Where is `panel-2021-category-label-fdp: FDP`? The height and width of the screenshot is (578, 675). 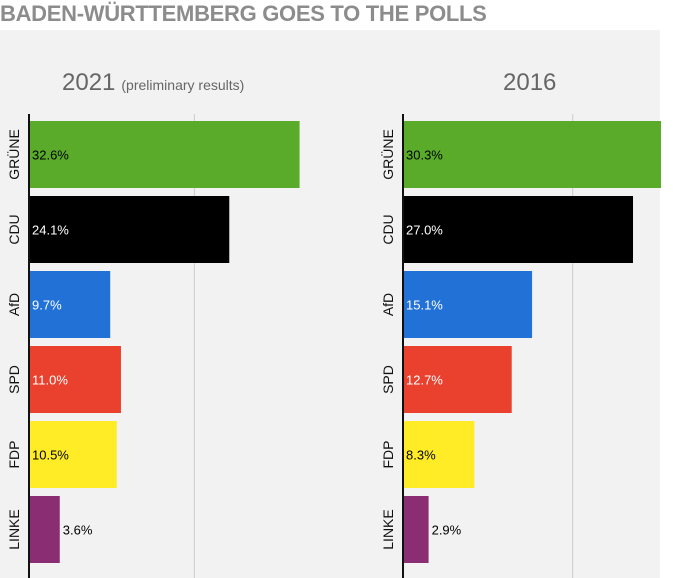
panel-2021-category-label-fdp: FDP is located at coordinates (14, 455).